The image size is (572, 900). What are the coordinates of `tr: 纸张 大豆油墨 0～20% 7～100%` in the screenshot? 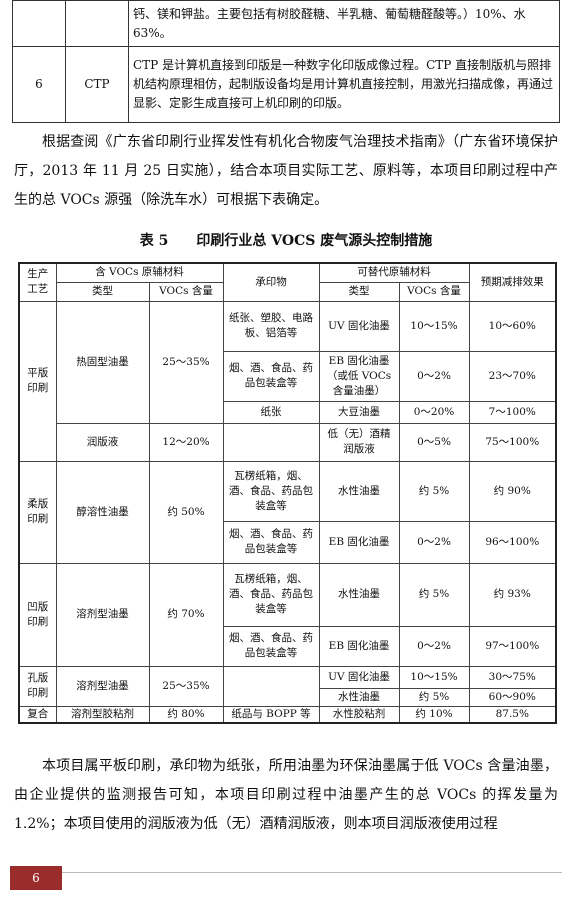 It's located at (288, 412).